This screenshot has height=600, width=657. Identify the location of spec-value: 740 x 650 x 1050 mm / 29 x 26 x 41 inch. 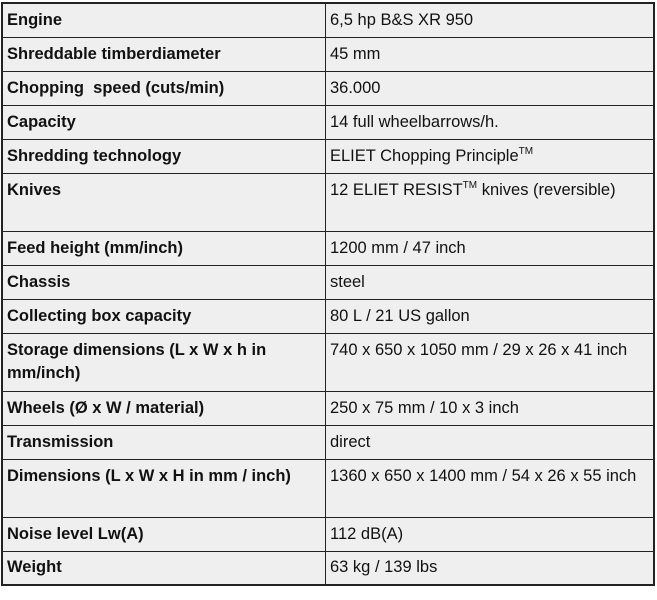
(490, 362).